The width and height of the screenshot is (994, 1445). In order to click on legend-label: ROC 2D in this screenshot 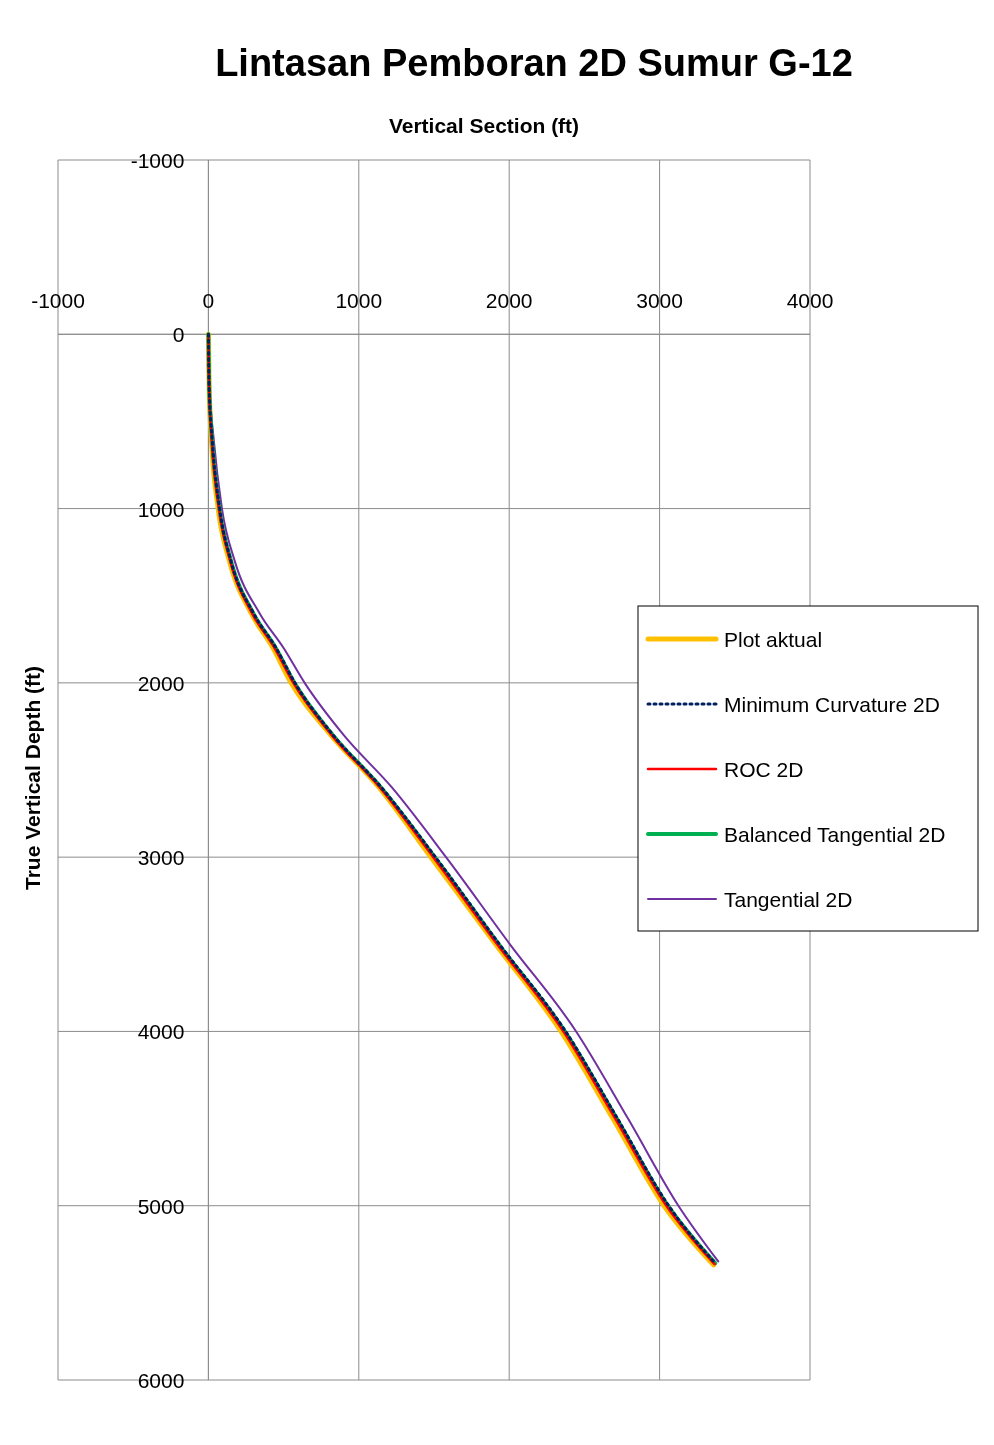, I will do `click(764, 769)`.